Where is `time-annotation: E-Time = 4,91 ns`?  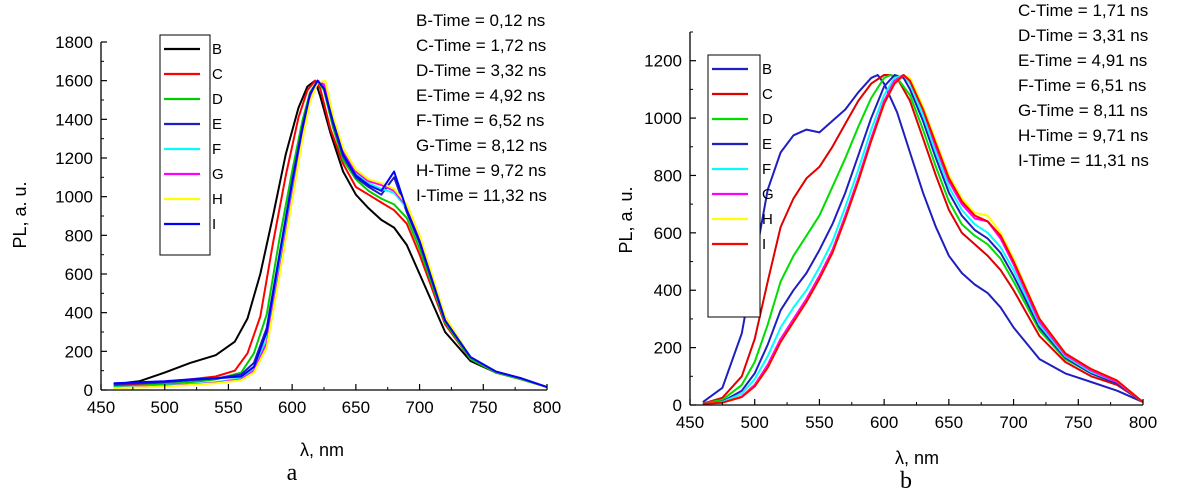 time-annotation: E-Time = 4,91 ns is located at coordinates (1082, 60).